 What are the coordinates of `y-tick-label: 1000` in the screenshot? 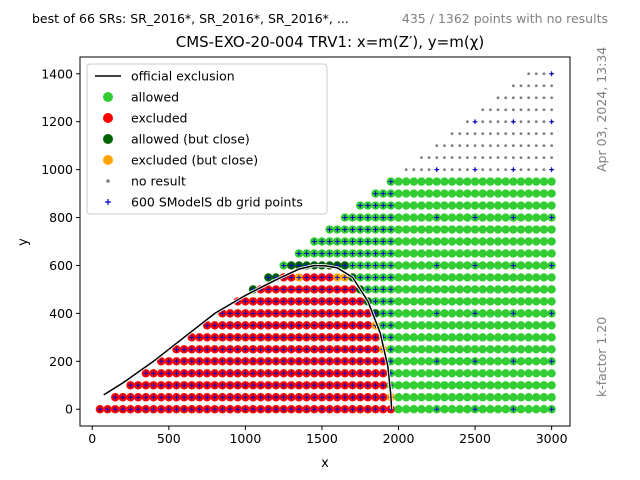 It's located at (57, 169).